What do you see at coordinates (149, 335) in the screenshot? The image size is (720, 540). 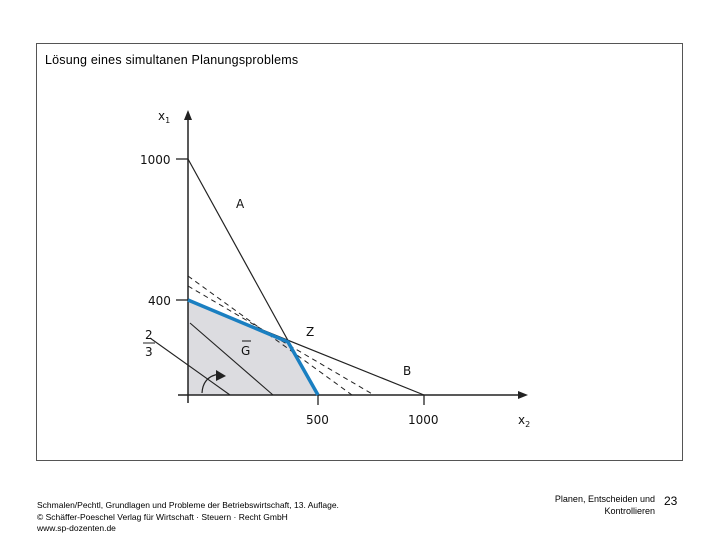 I see `fraction-numerator: 2` at bounding box center [149, 335].